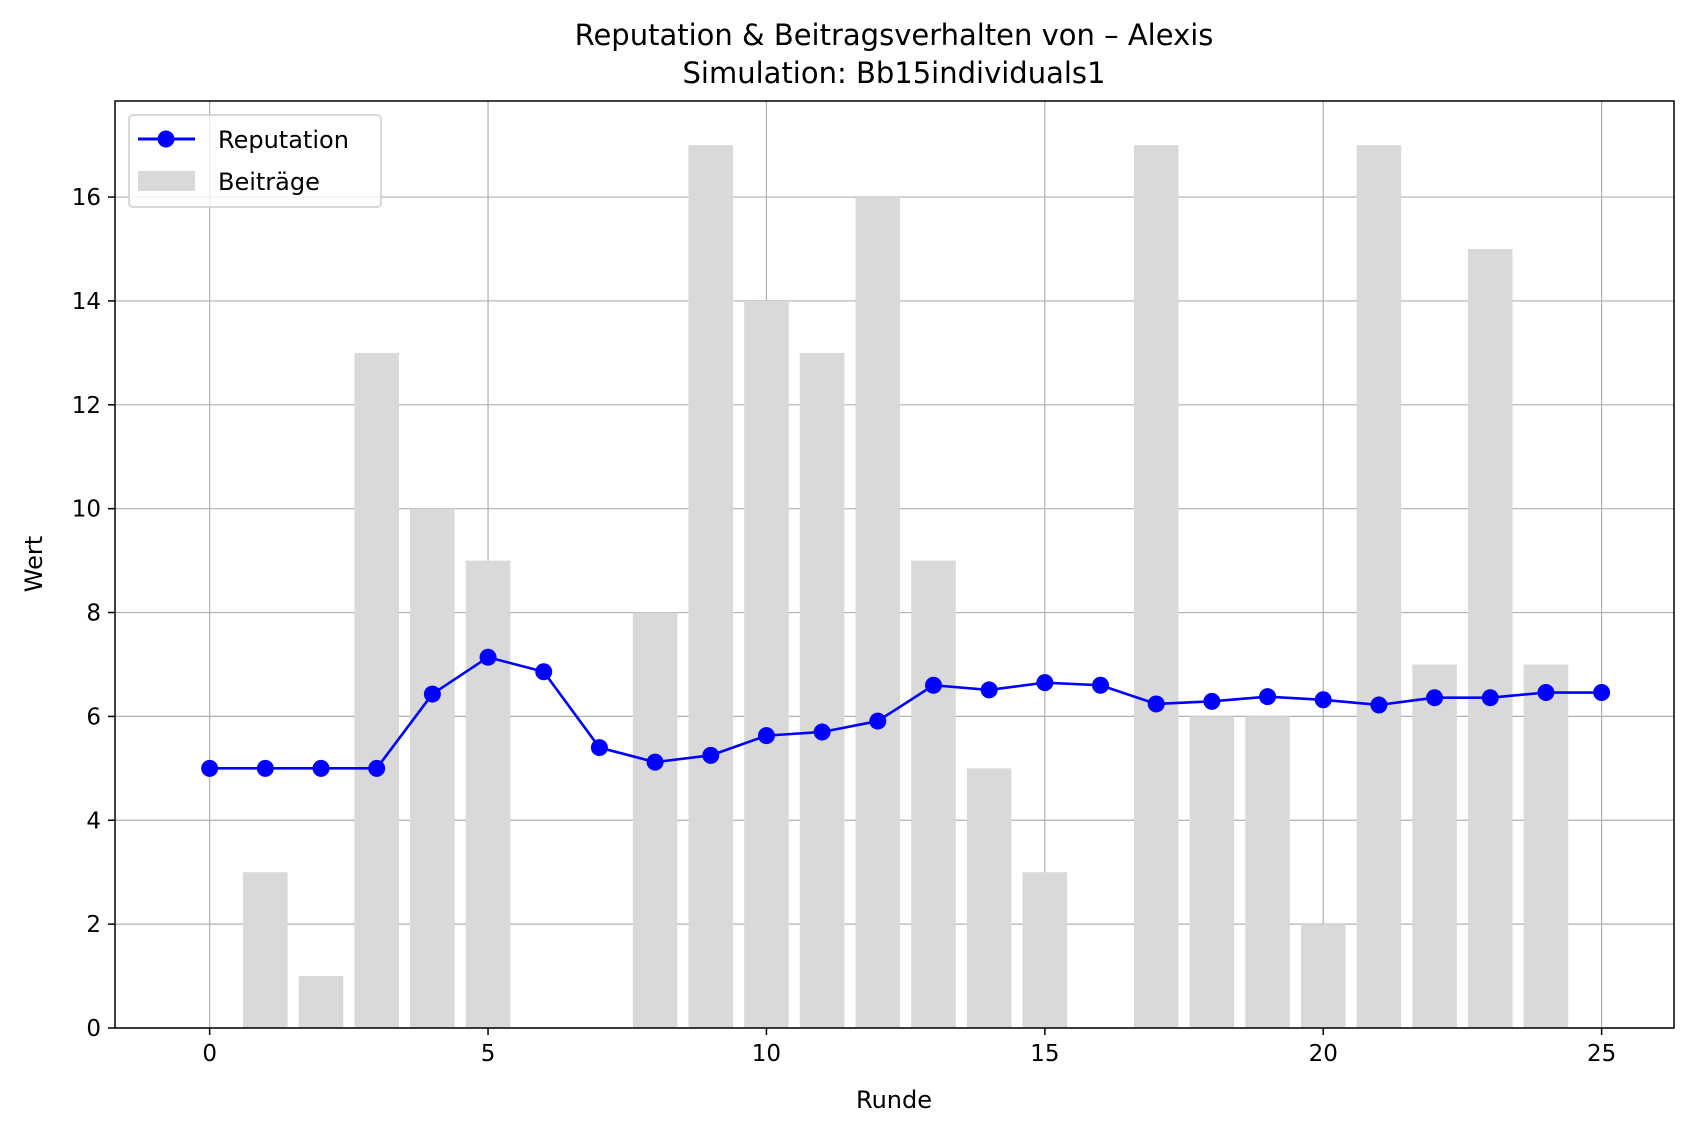 This screenshot has width=1683, height=1135. What do you see at coordinates (86, 198) in the screenshot?
I see `y-tick-label: 16` at bounding box center [86, 198].